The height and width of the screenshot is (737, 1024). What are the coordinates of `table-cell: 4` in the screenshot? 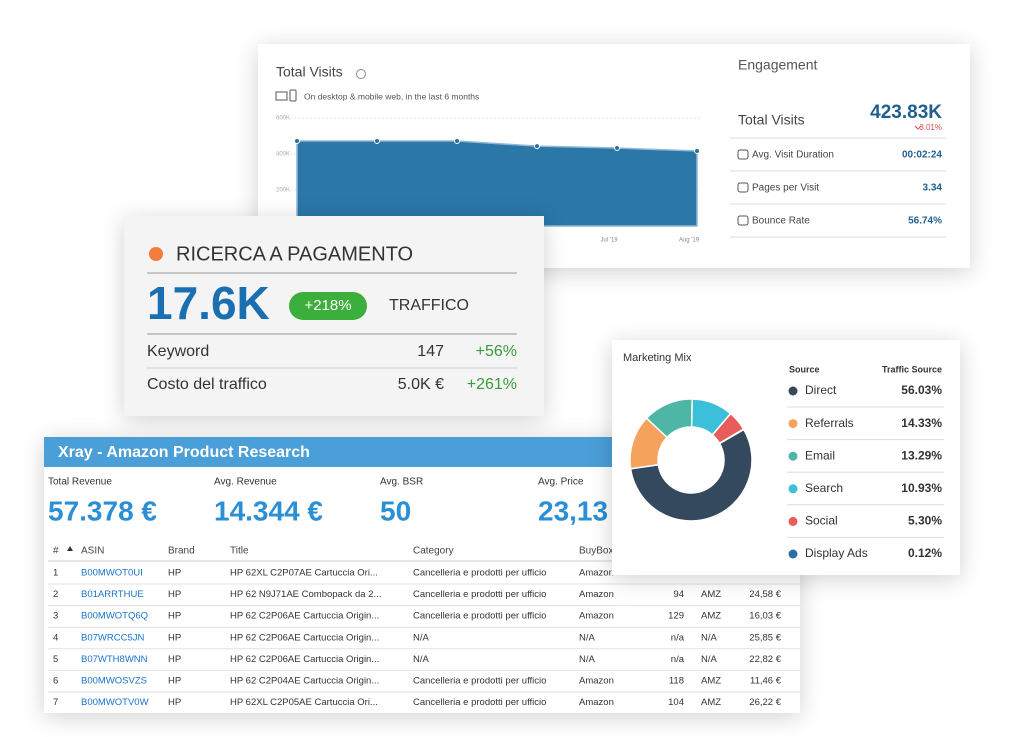 It's located at (55, 637).